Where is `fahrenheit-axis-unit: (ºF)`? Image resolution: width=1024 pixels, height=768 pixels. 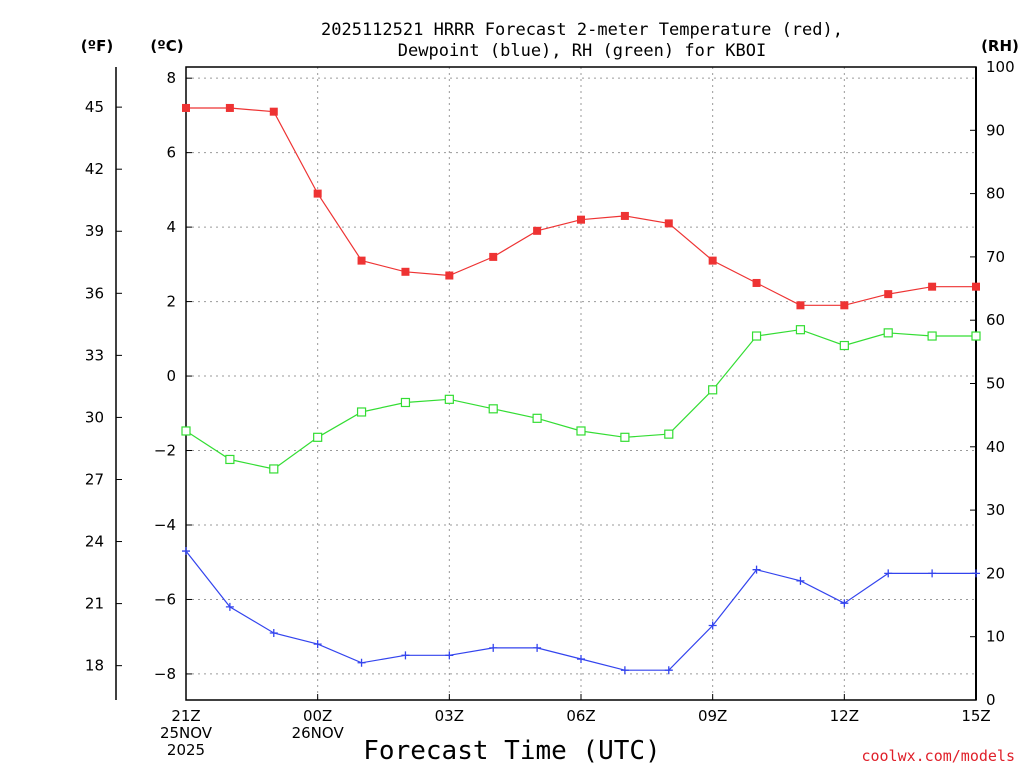 fahrenheit-axis-unit: (ºF) is located at coordinates (97, 46).